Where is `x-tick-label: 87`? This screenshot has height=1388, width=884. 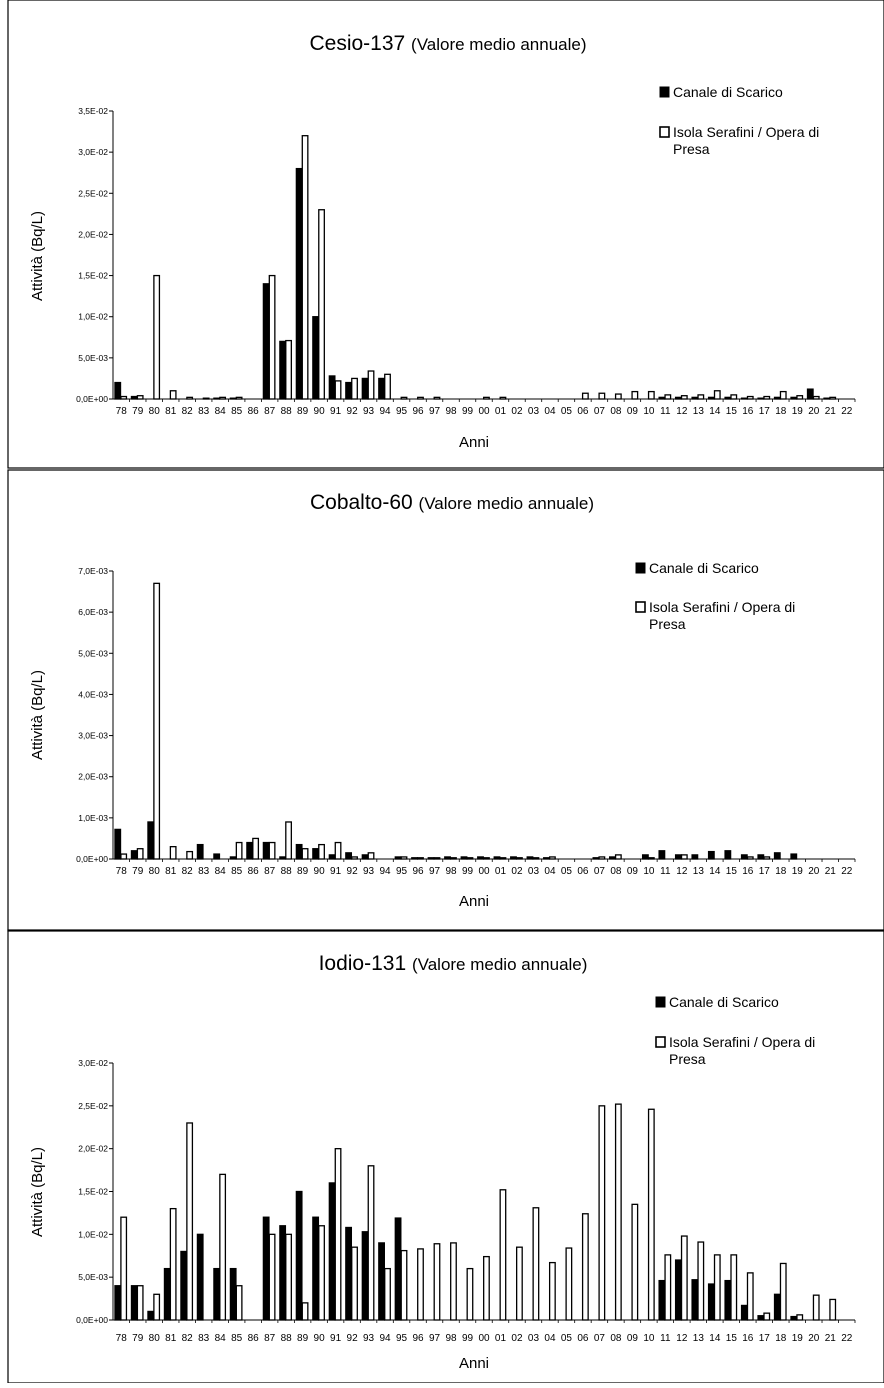
x-tick-label: 87 is located at coordinates (270, 1338).